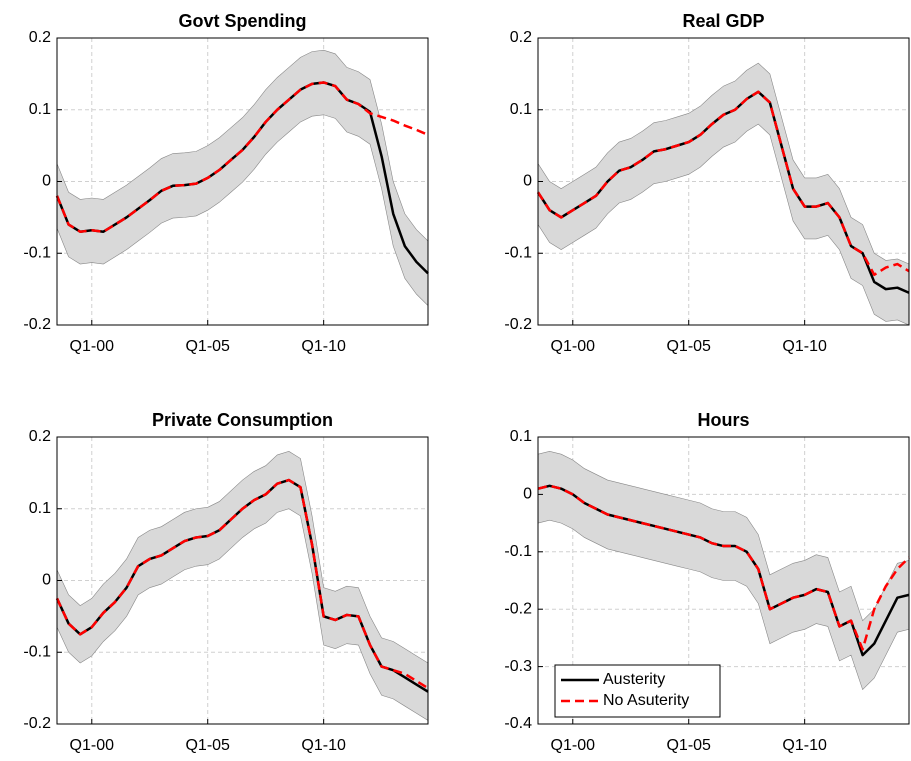 Image resolution: width=911 pixels, height=761 pixels. What do you see at coordinates (242, 420) in the screenshot?
I see `chart-title: Private Consumption` at bounding box center [242, 420].